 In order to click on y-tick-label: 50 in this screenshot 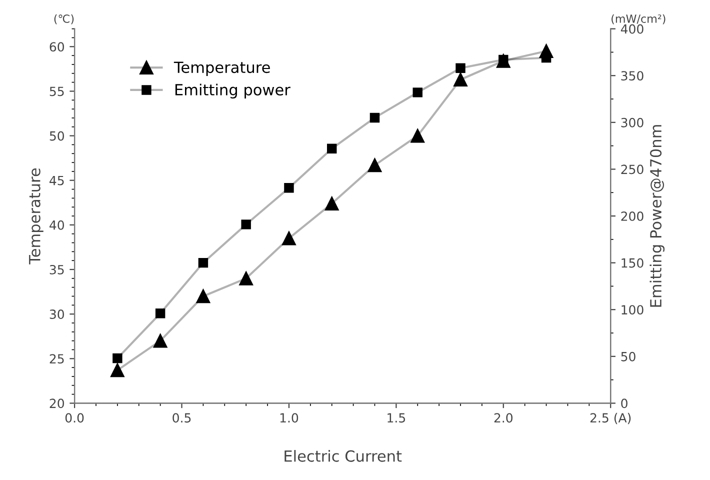, I will do `click(57, 136)`.